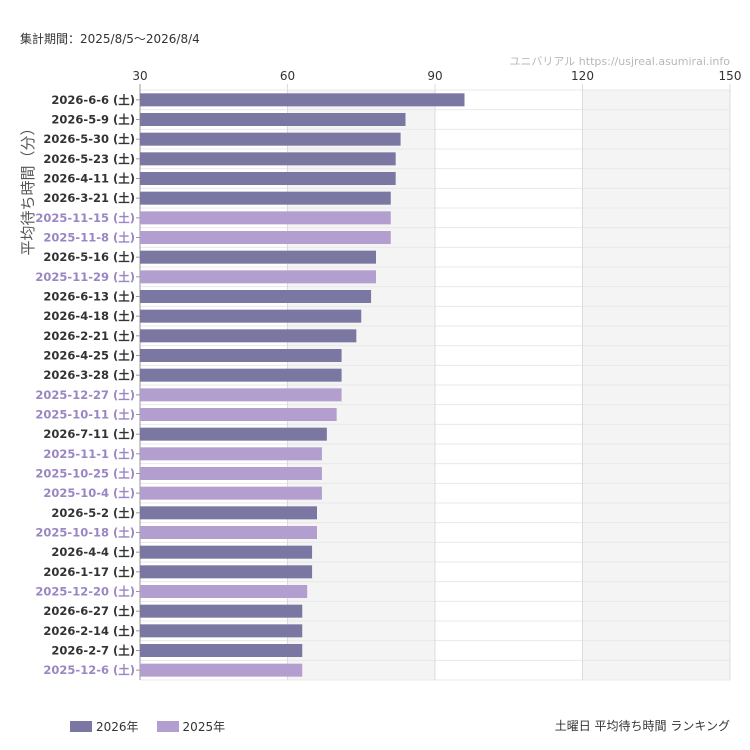 The image size is (750, 750). What do you see at coordinates (89, 179) in the screenshot?
I see `category-label: 2026-4-11 (土)` at bounding box center [89, 179].